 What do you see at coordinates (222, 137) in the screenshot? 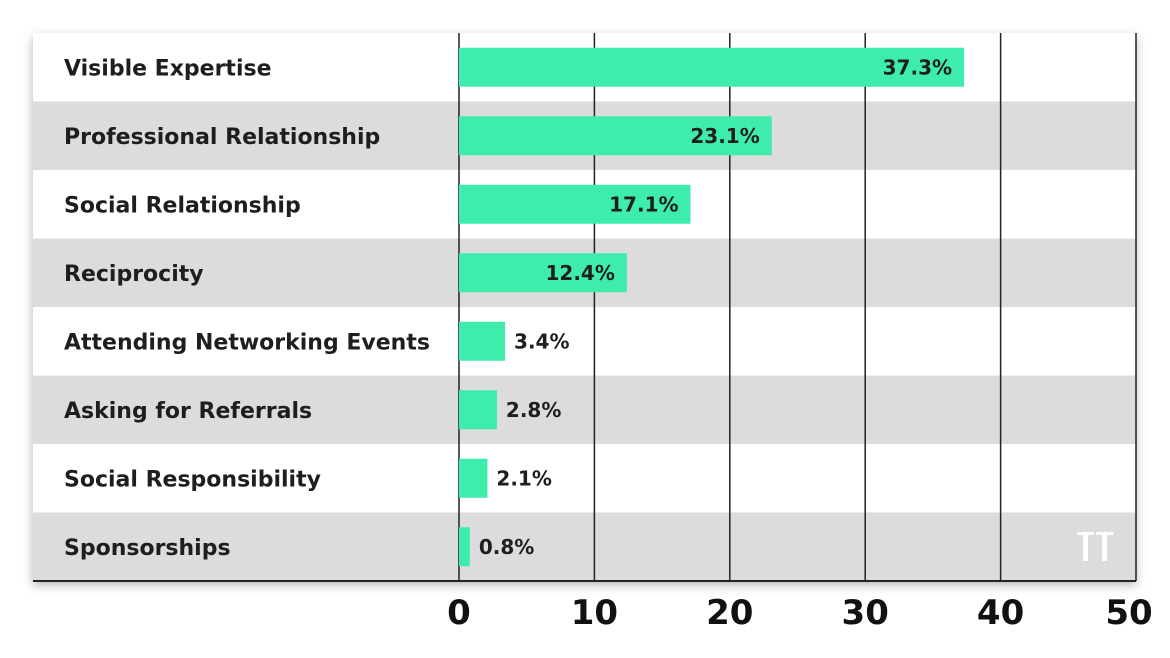
I see `category-label: Professional Relationship` at bounding box center [222, 137].